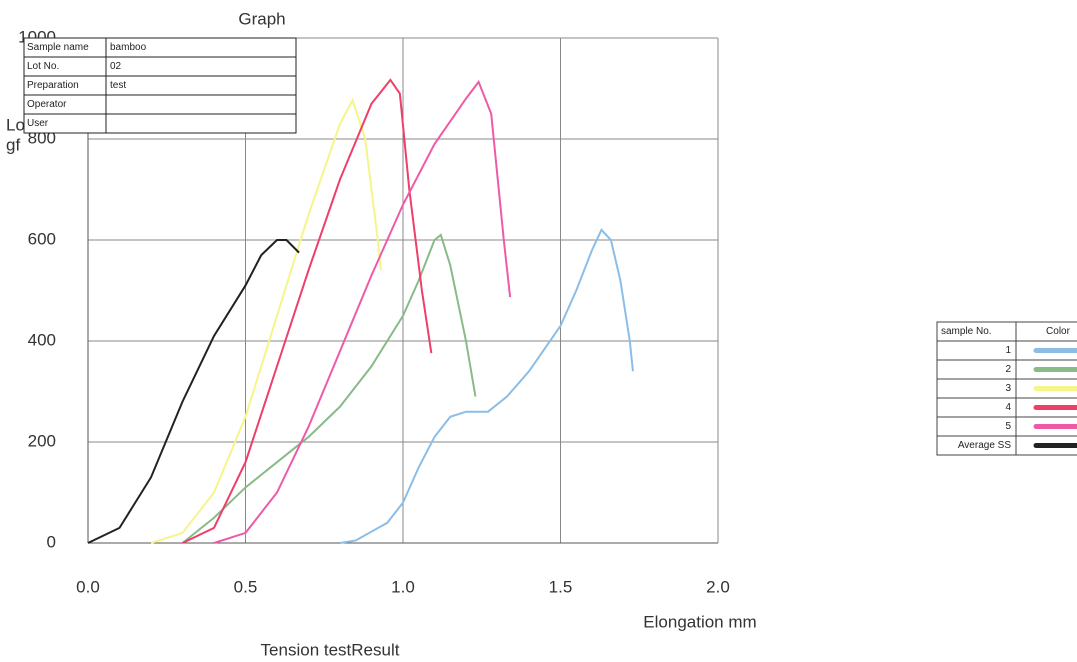 This screenshot has width=1077, height=662. Describe the element at coordinates (261, 18) in the screenshot. I see `chart-title: Graph` at that location.